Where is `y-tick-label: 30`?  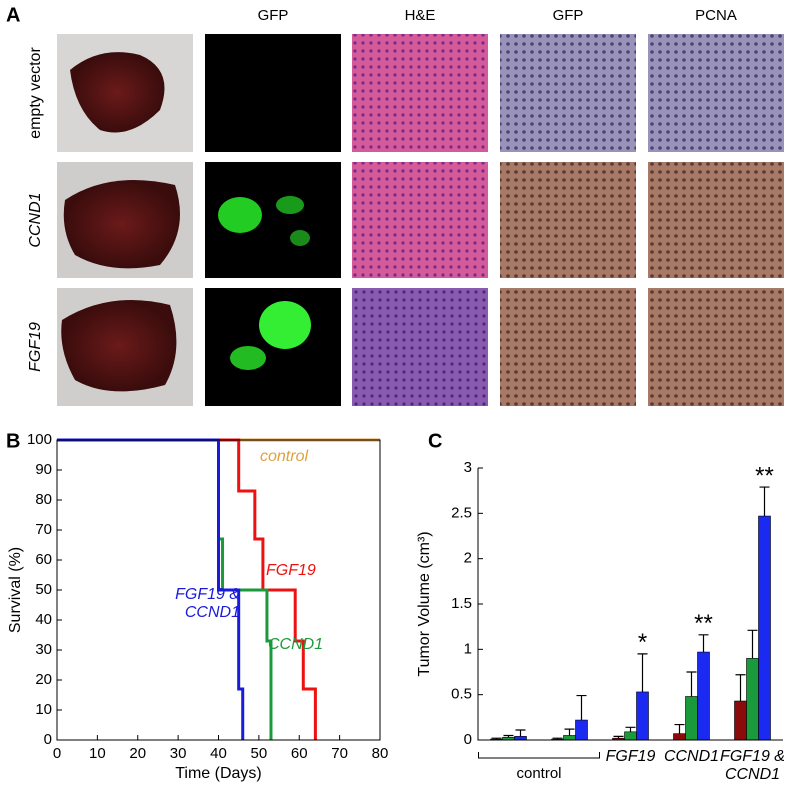
y-tick-label: 30 is located at coordinates (43, 649).